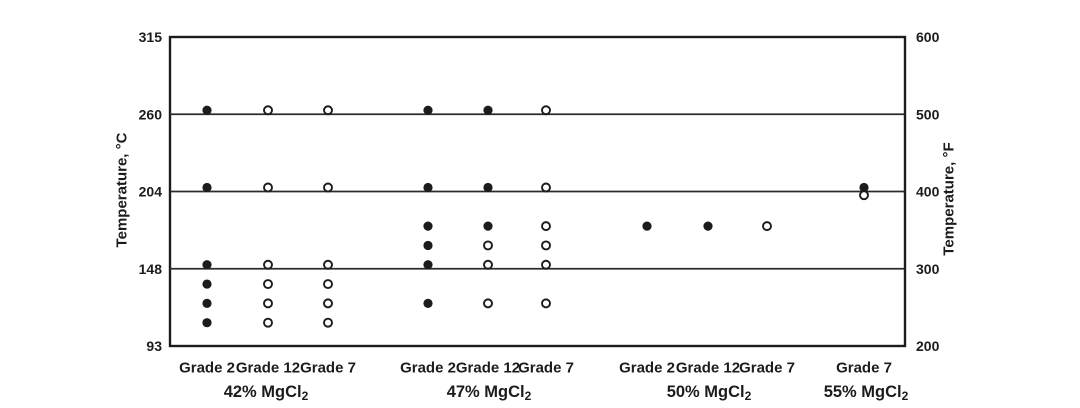 This screenshot has height=408, width=1080. What do you see at coordinates (428, 245) in the screenshot?
I see `point-filled-47%-grade2-325F` at bounding box center [428, 245].